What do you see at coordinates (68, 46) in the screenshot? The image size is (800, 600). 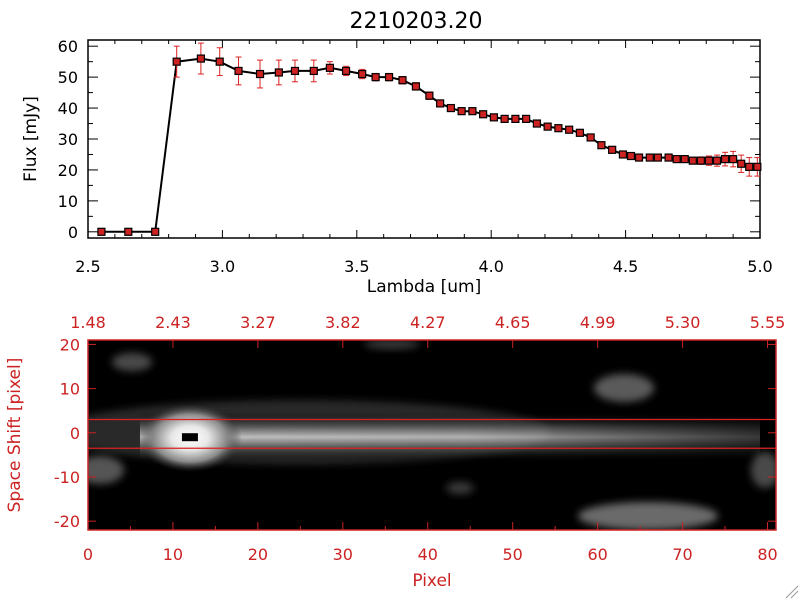 I see `spectrum-y-tick-label: 60` at bounding box center [68, 46].